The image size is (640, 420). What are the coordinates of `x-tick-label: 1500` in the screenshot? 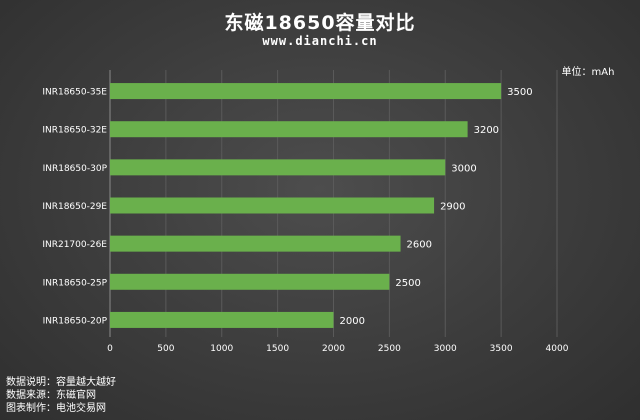 It's located at (277, 349).